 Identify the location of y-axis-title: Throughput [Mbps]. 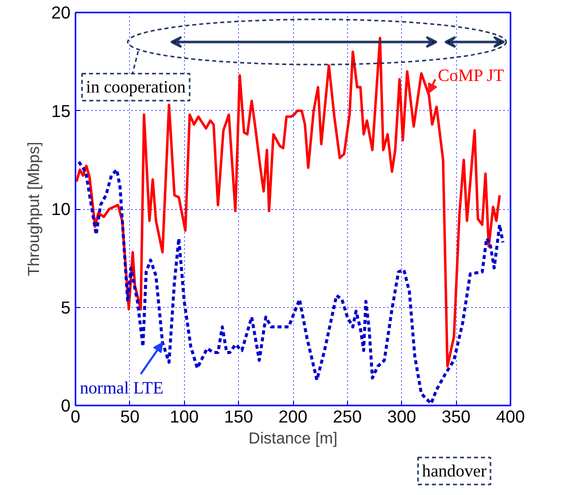
(35, 209).